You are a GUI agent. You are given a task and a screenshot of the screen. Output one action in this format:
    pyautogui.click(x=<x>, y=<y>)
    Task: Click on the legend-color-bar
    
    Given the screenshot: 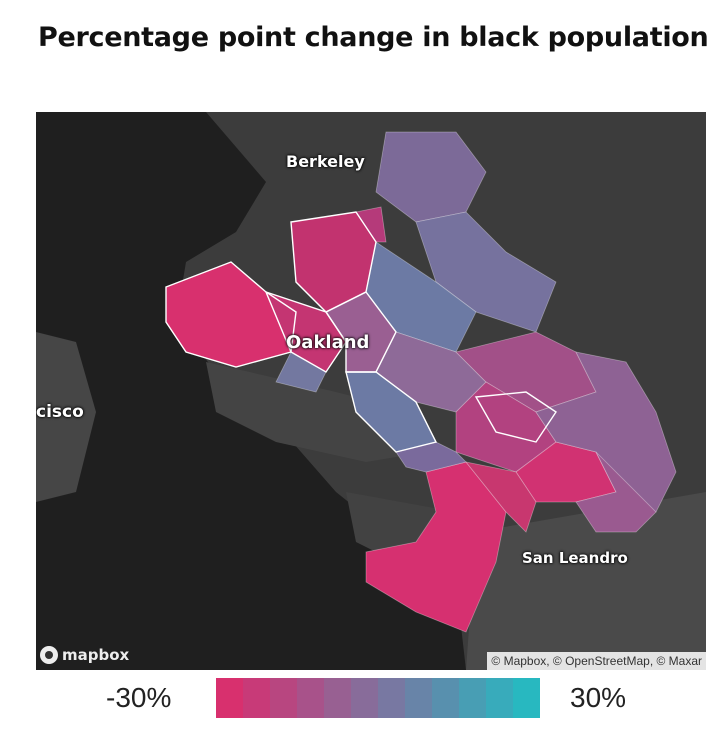 What is the action you would take?
    pyautogui.click(x=378, y=698)
    